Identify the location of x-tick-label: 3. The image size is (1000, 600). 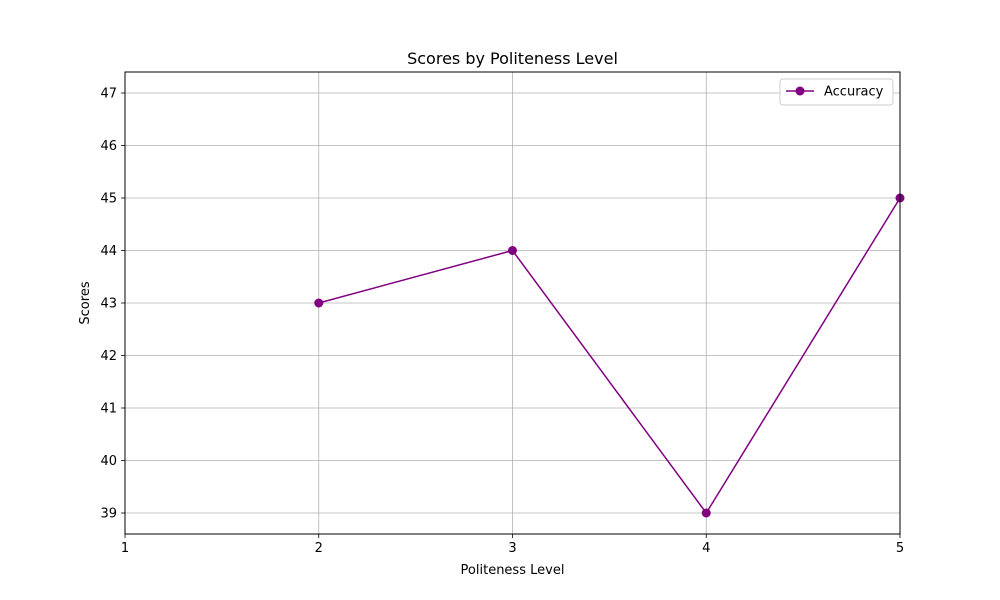
(512, 548).